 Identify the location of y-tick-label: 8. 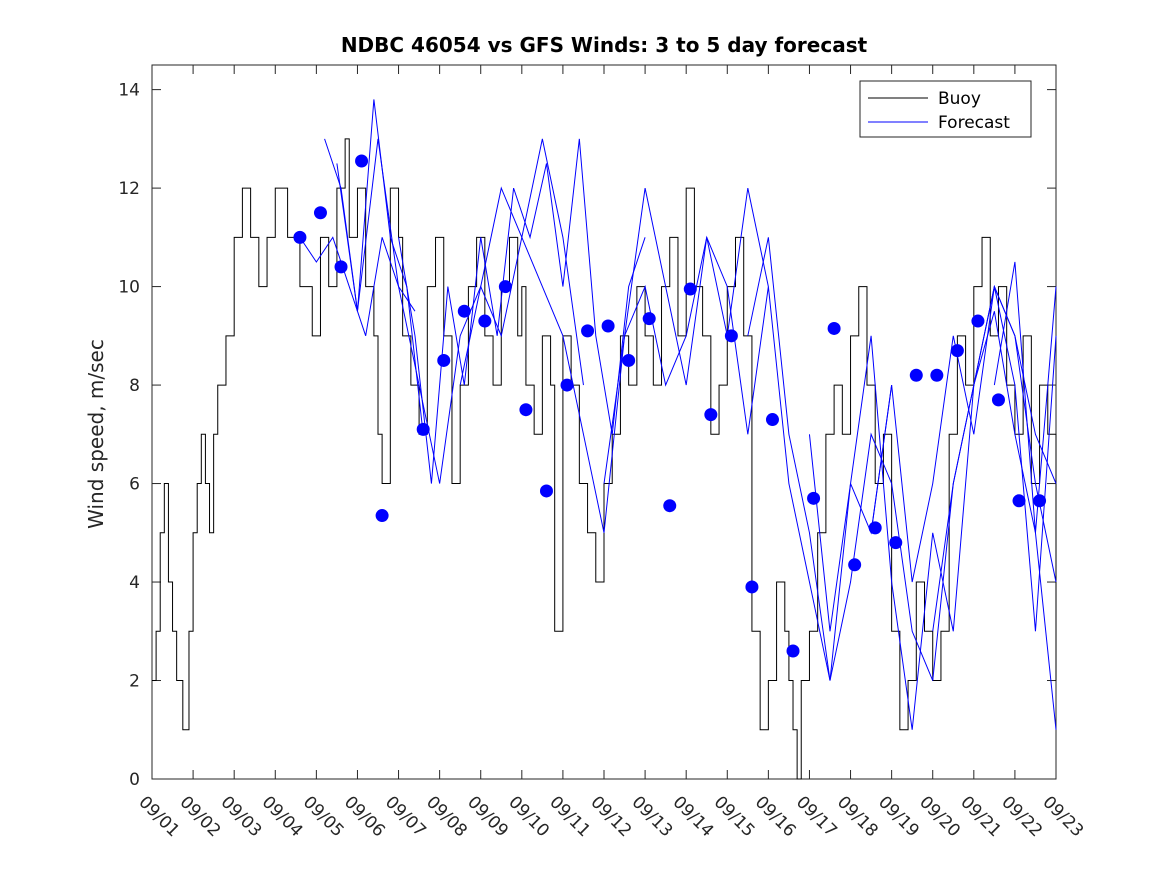
(134, 386).